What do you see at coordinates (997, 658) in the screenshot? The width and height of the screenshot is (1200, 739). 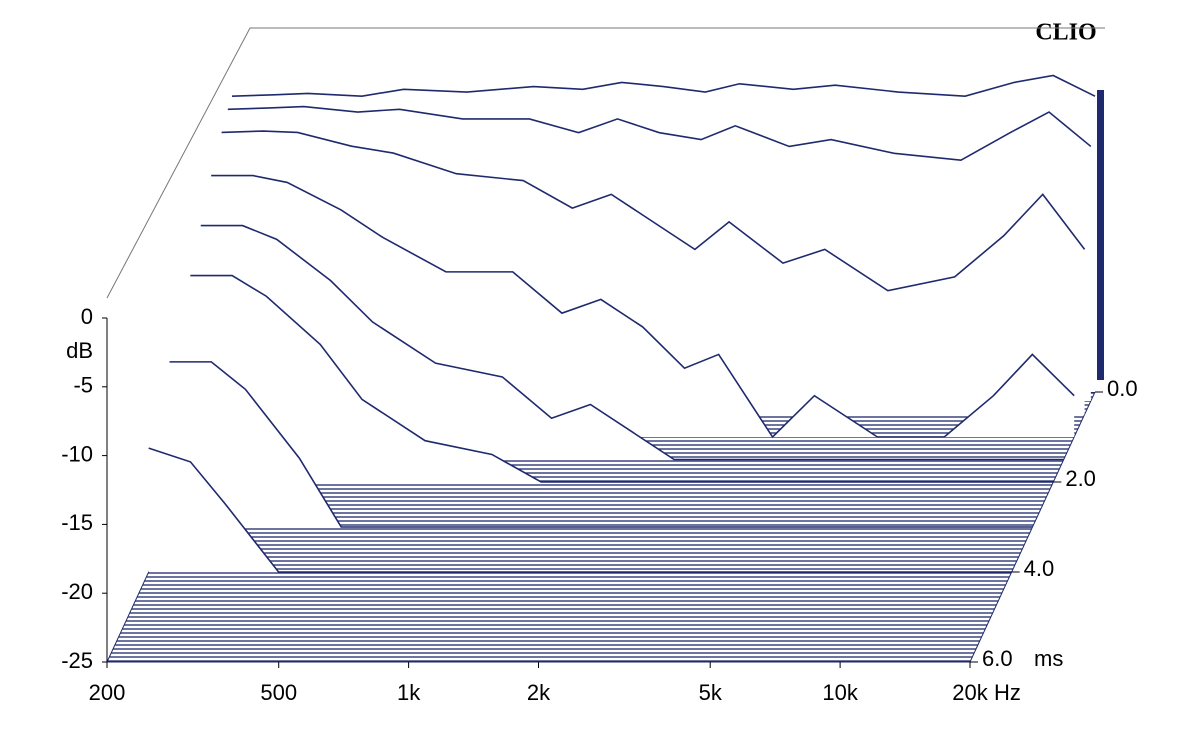 I see `z-tick-label: 6.0` at bounding box center [997, 658].